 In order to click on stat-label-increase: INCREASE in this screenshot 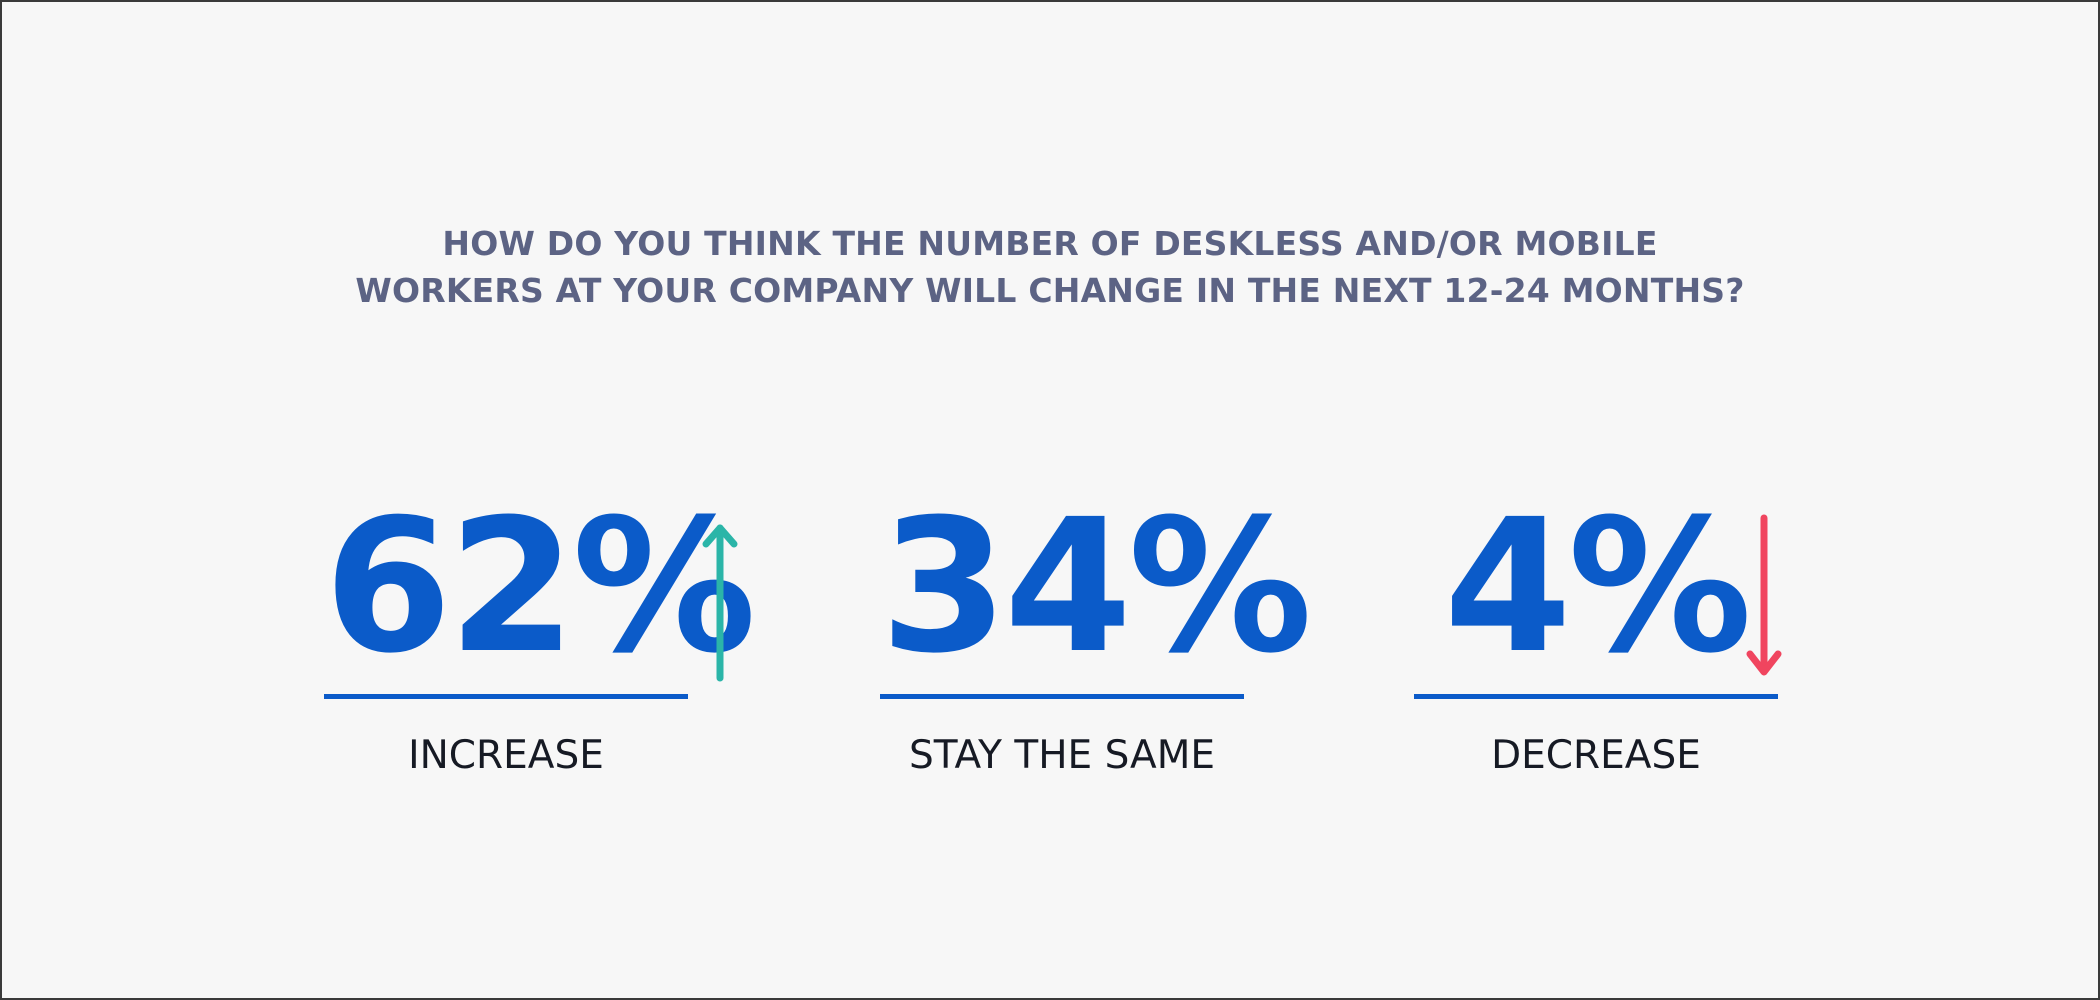, I will do `click(506, 755)`.